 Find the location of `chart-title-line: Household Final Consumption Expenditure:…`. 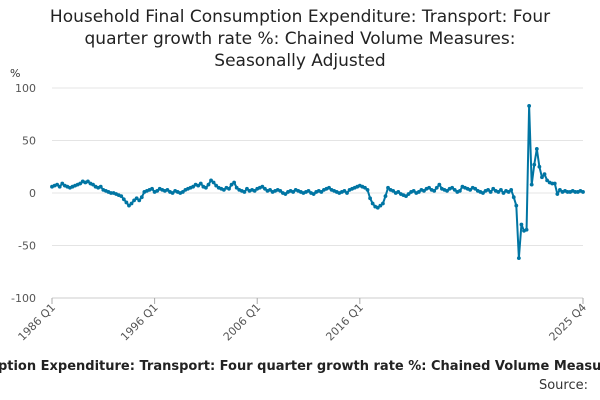

chart-title-line: Household Final Consumption Expenditure:… is located at coordinates (300, 17).